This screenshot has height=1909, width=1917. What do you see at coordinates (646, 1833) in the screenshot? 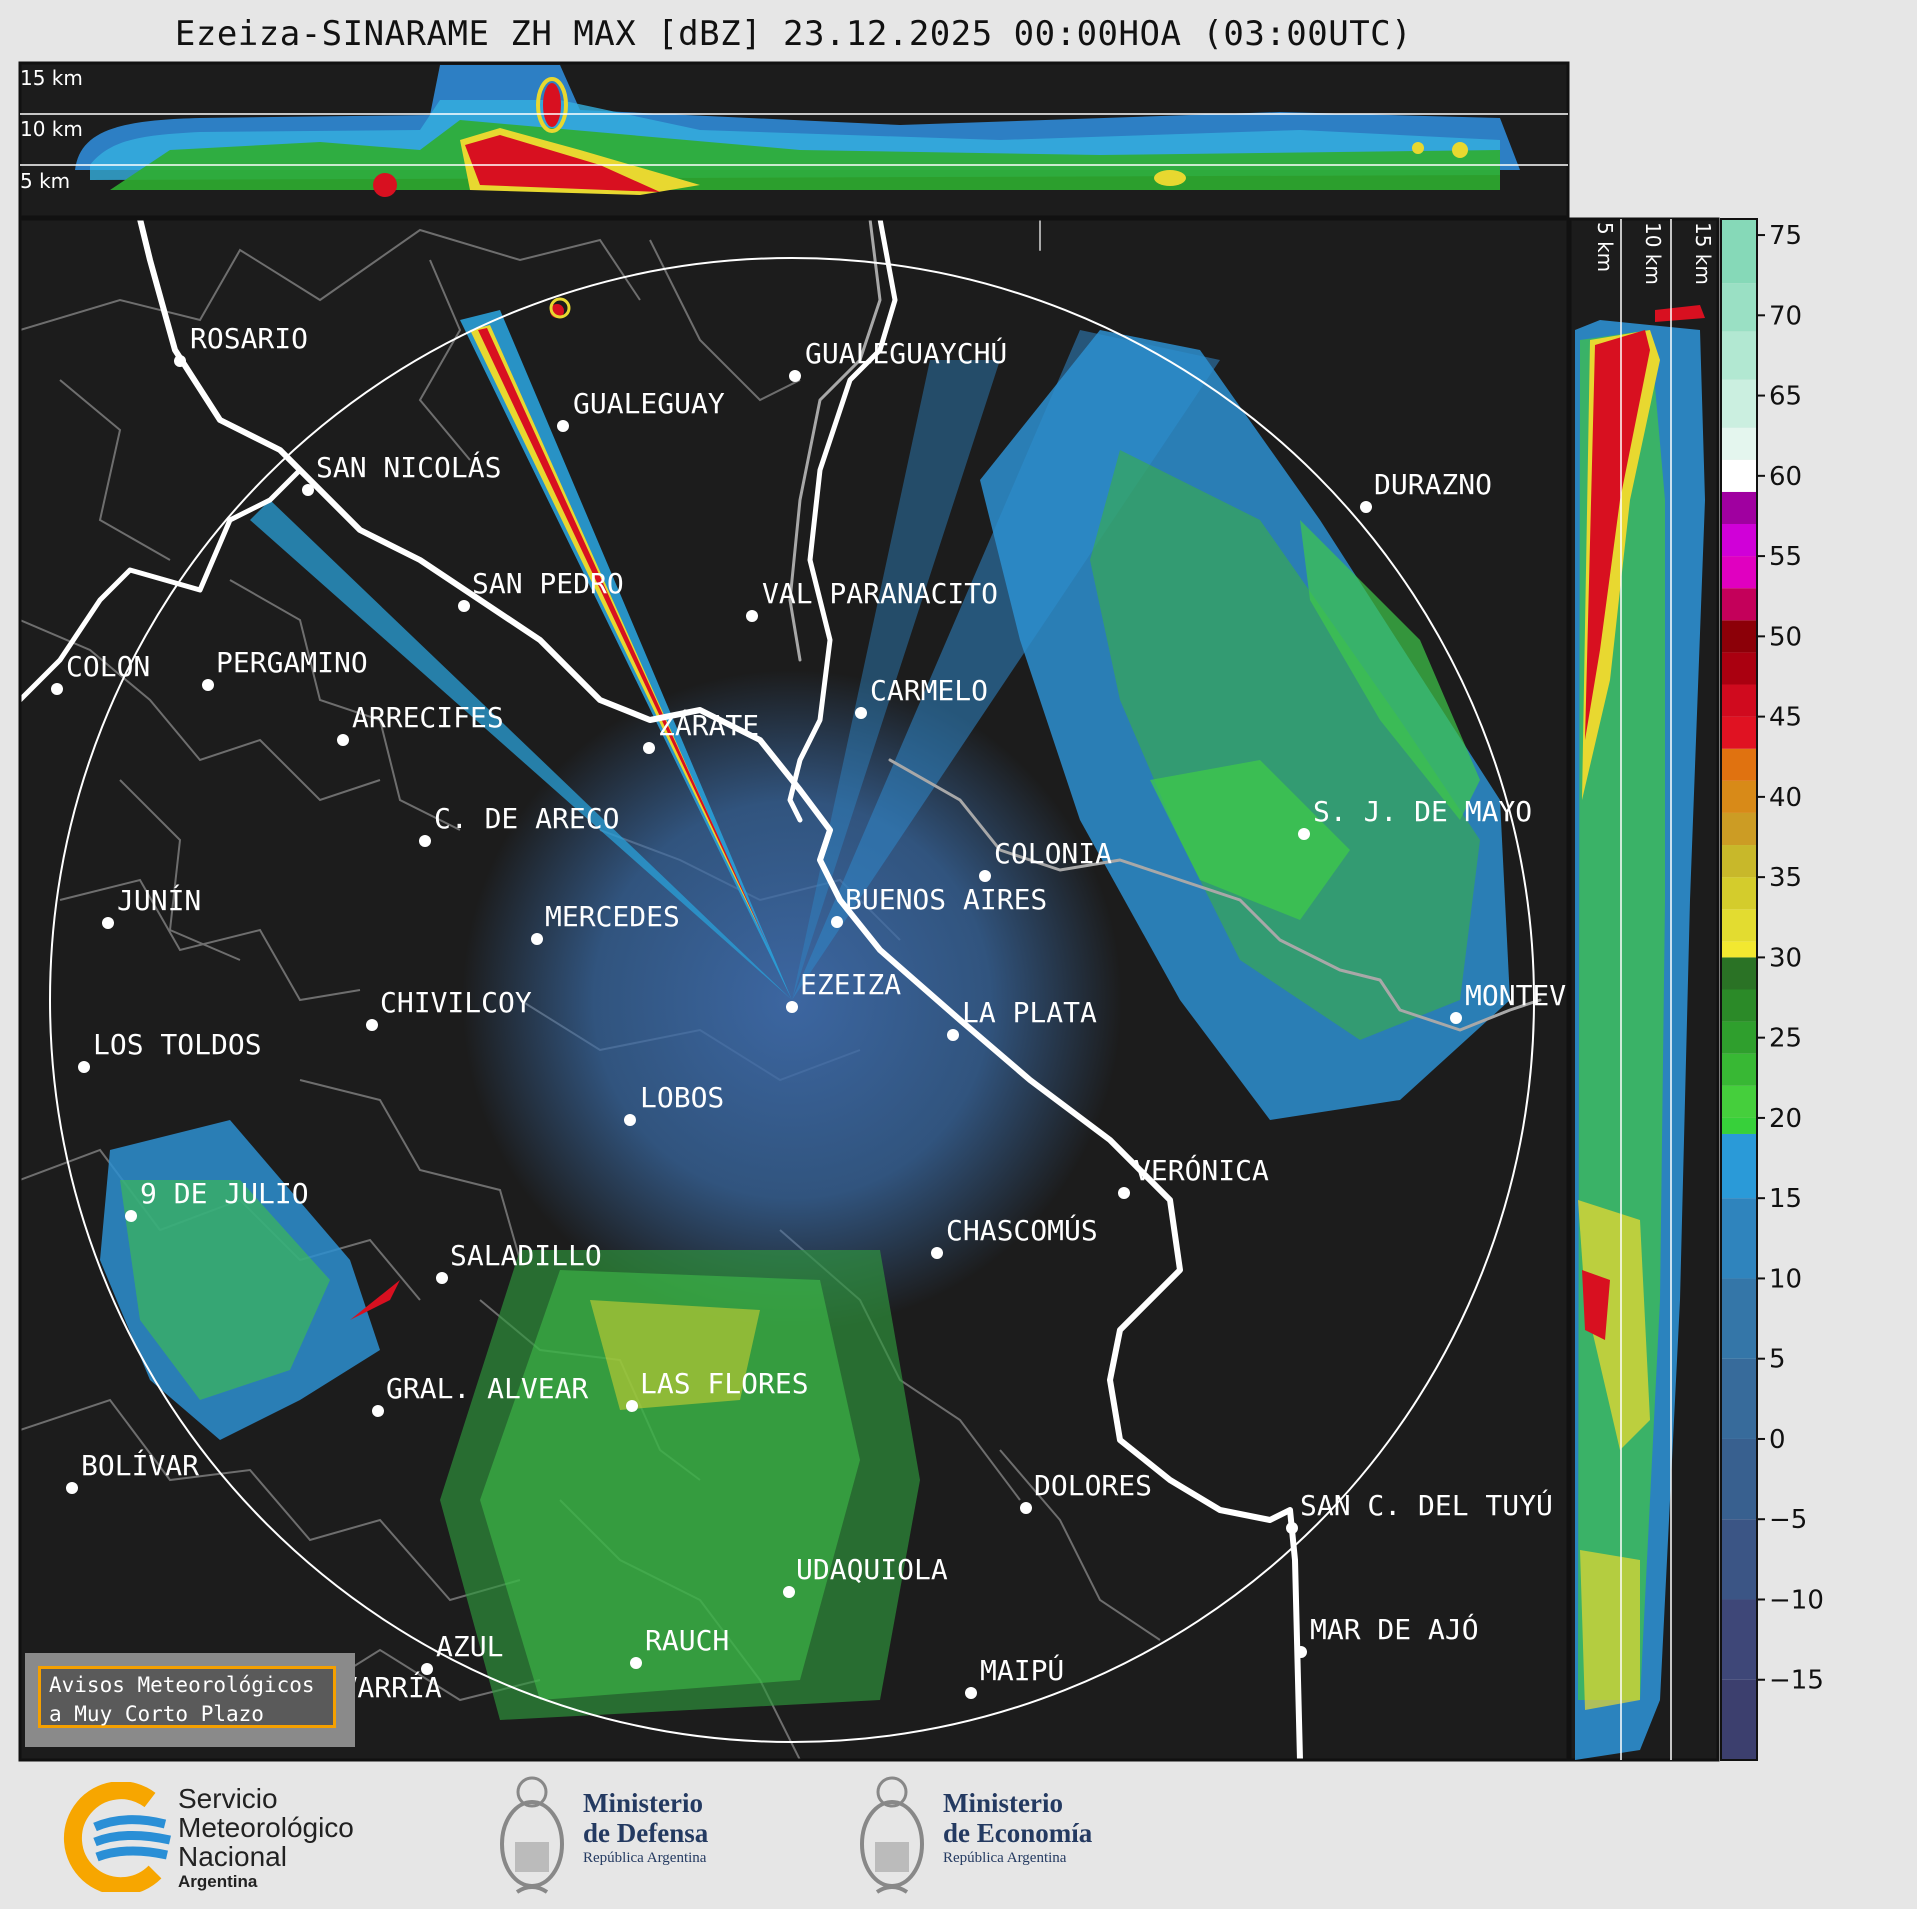
I see `defensa-line-2: de Defensa` at bounding box center [646, 1833].